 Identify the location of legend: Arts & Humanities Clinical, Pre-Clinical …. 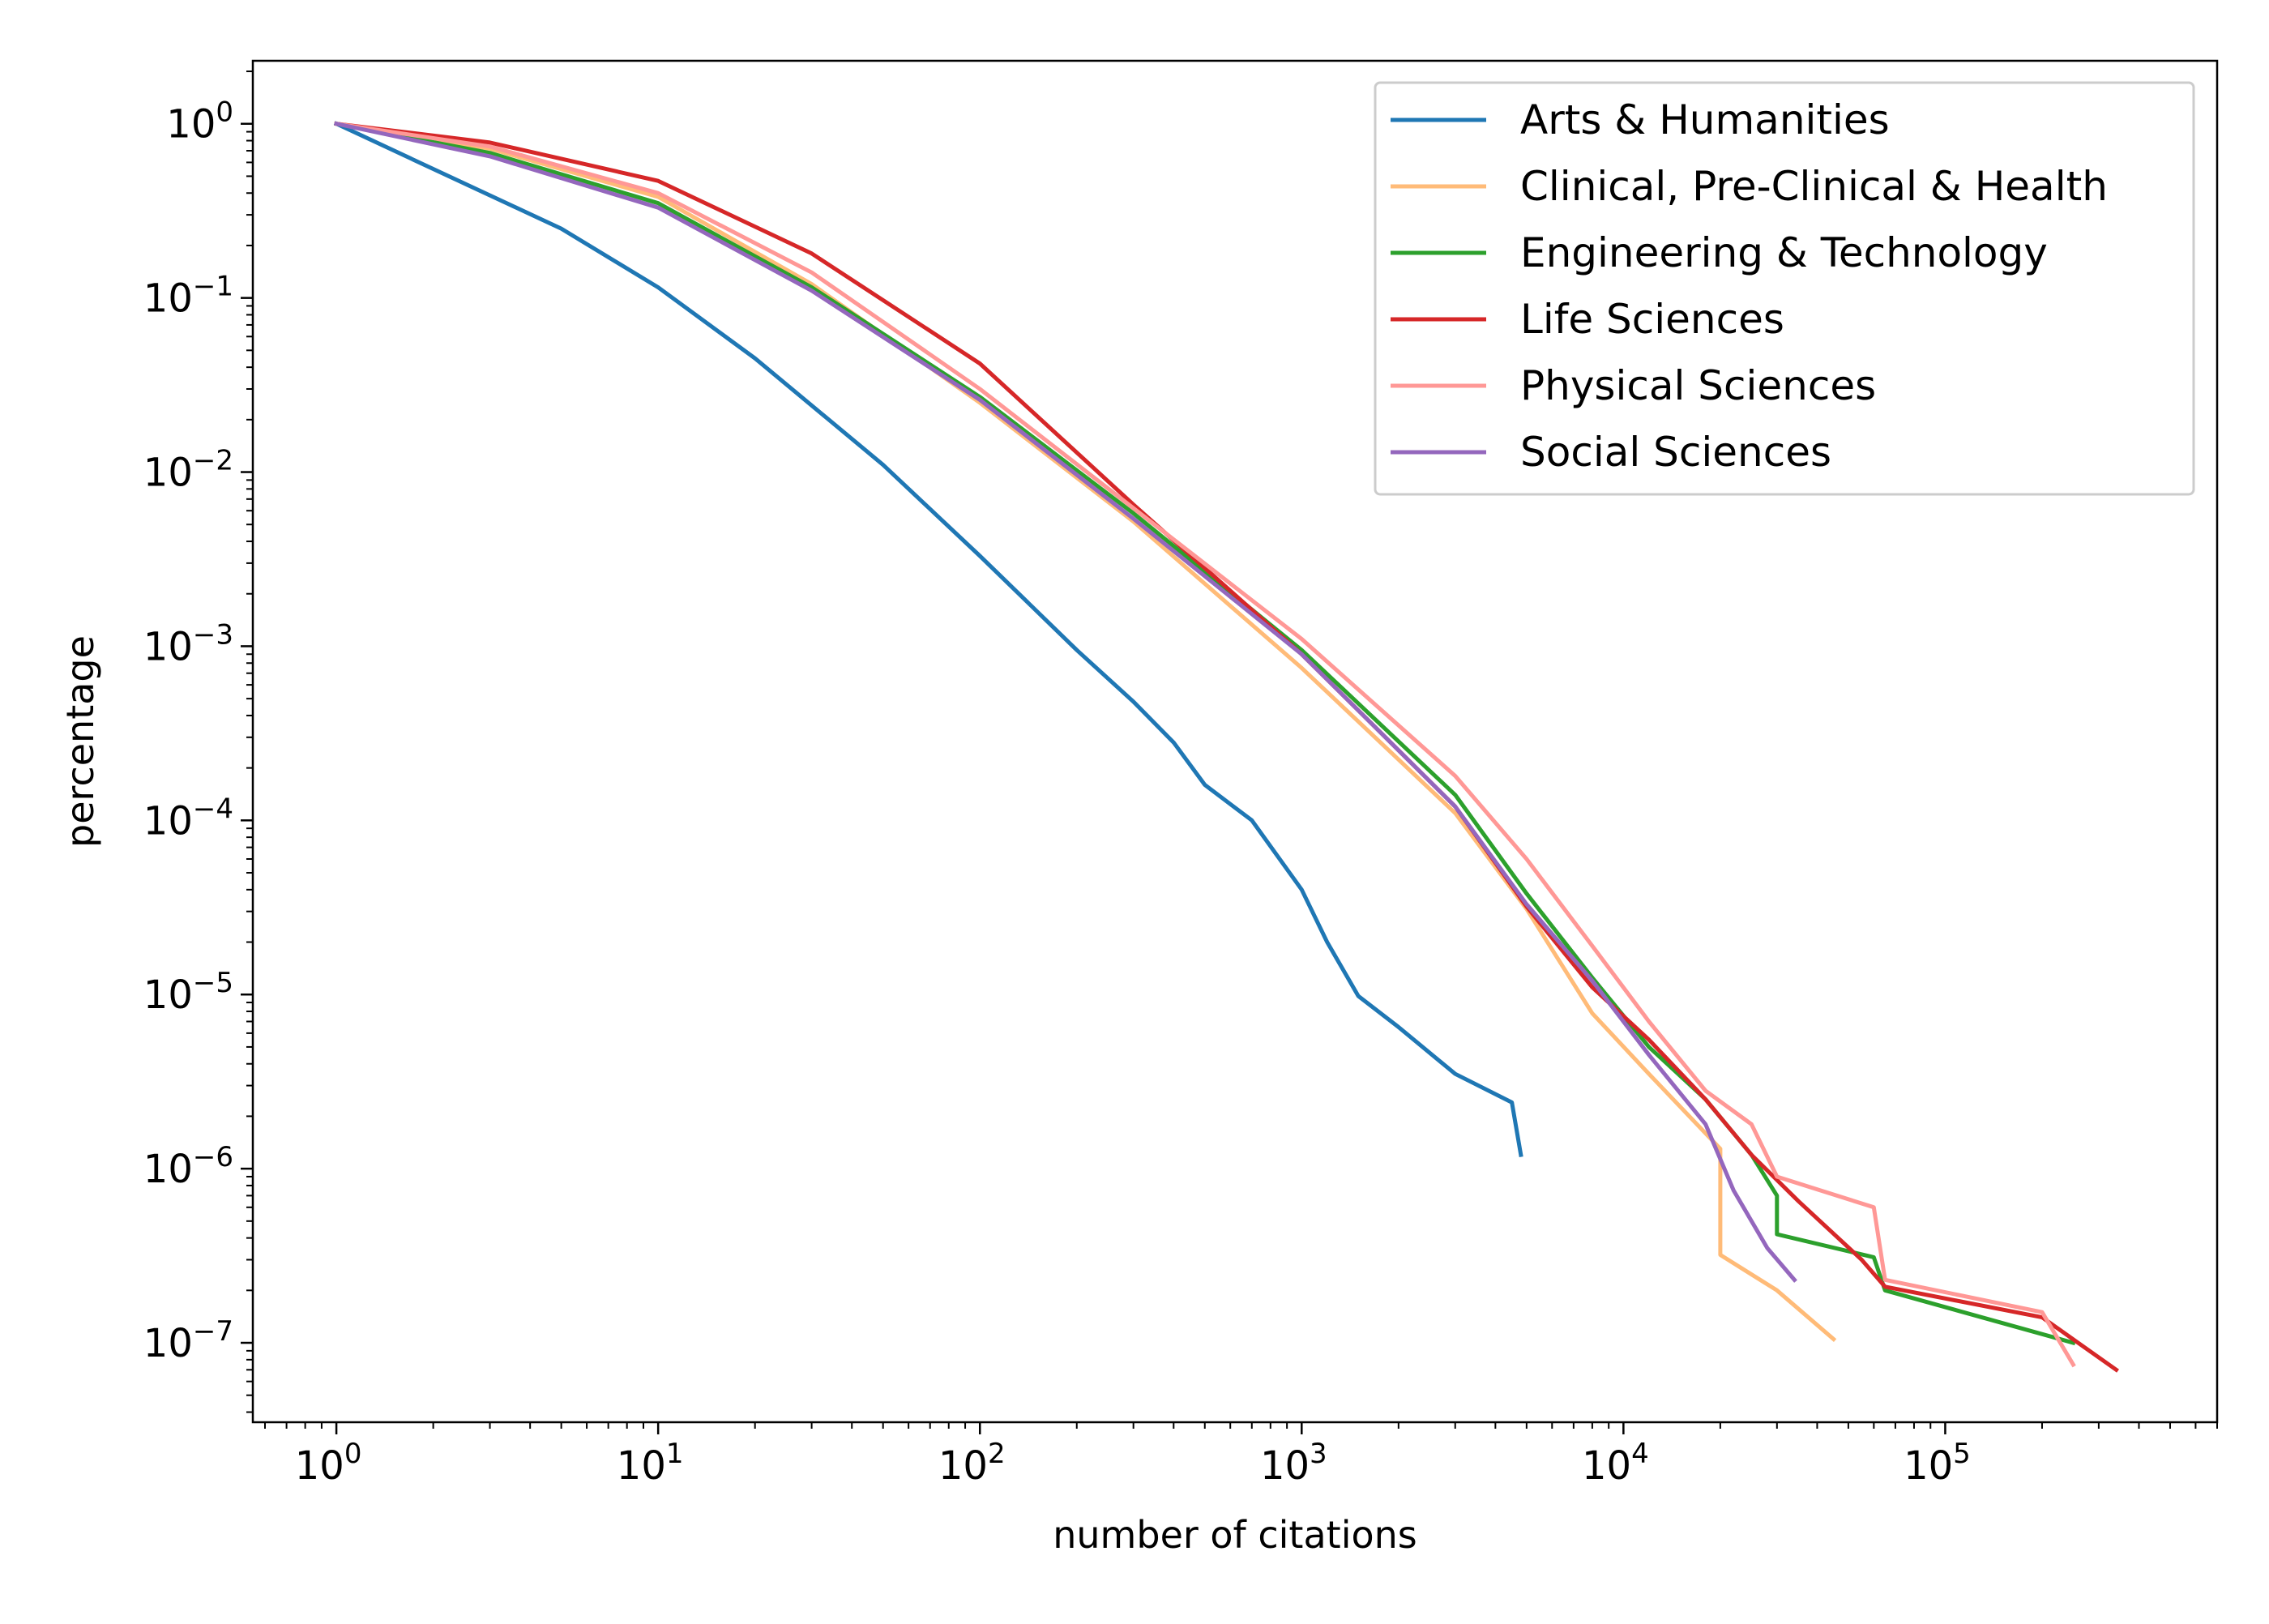
(1785, 288).